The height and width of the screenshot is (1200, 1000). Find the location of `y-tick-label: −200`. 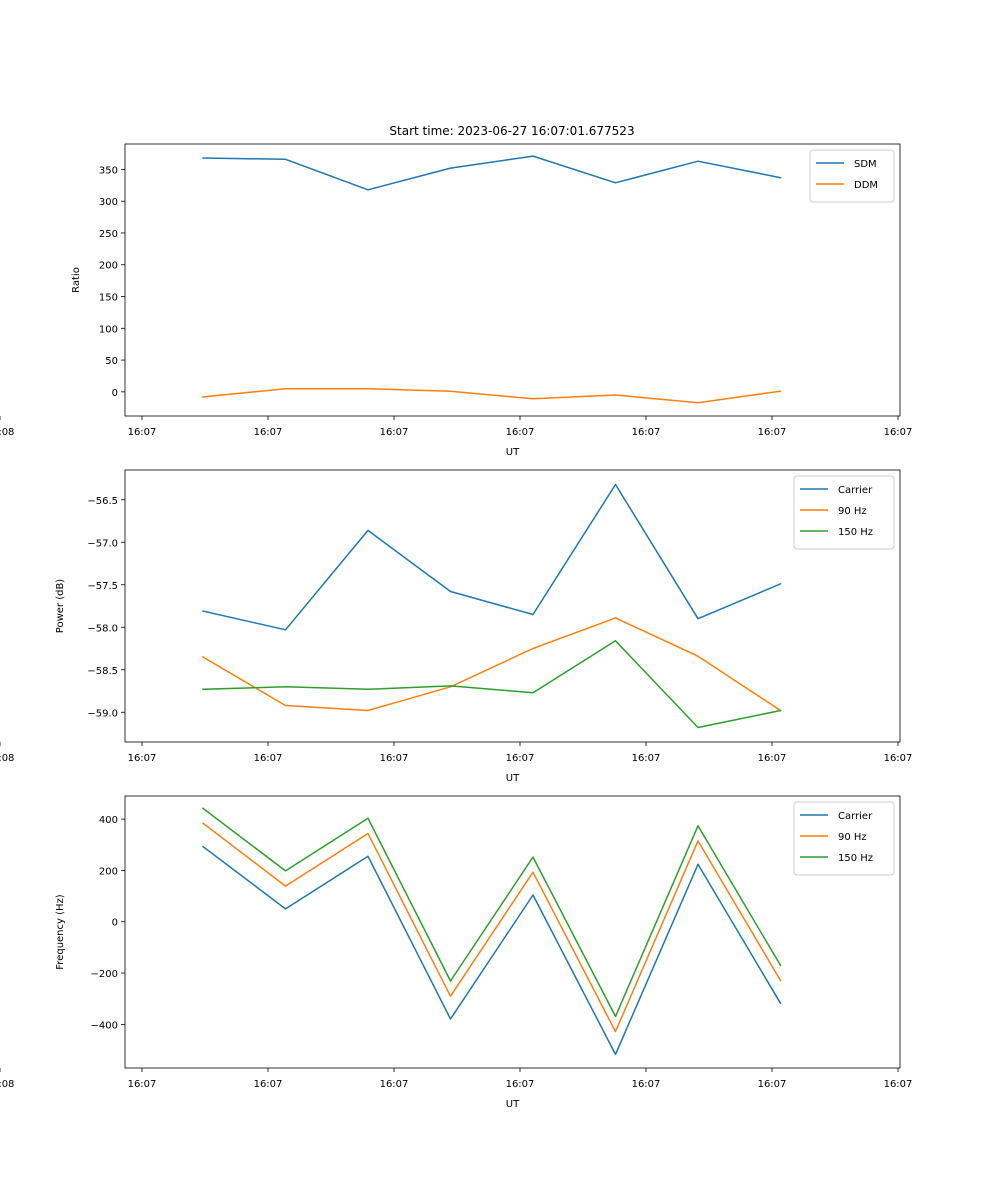

y-tick-label: −200 is located at coordinates (104, 974).